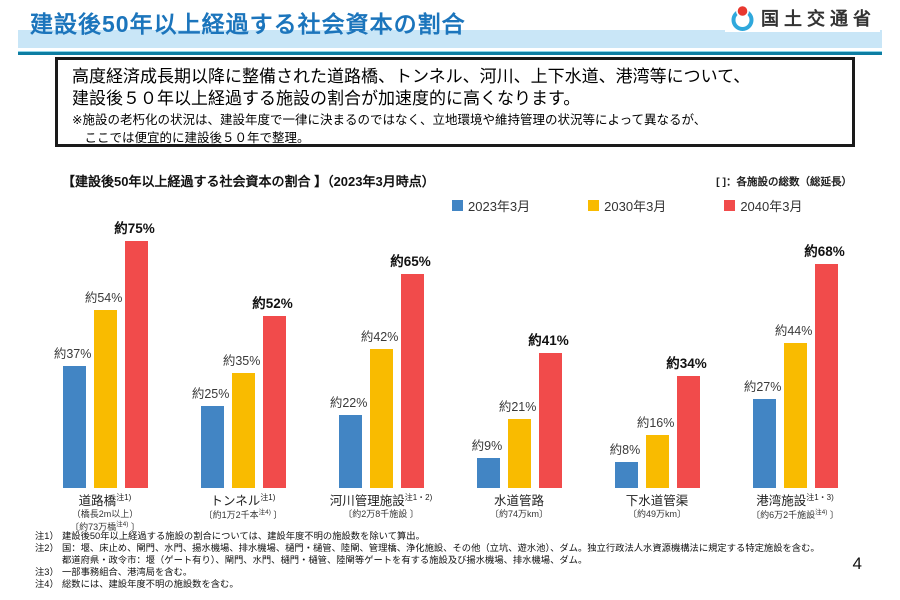 This screenshot has height=600, width=900. Describe the element at coordinates (762, 356) in the screenshot. I see `bar-slot: 約27%` at that location.